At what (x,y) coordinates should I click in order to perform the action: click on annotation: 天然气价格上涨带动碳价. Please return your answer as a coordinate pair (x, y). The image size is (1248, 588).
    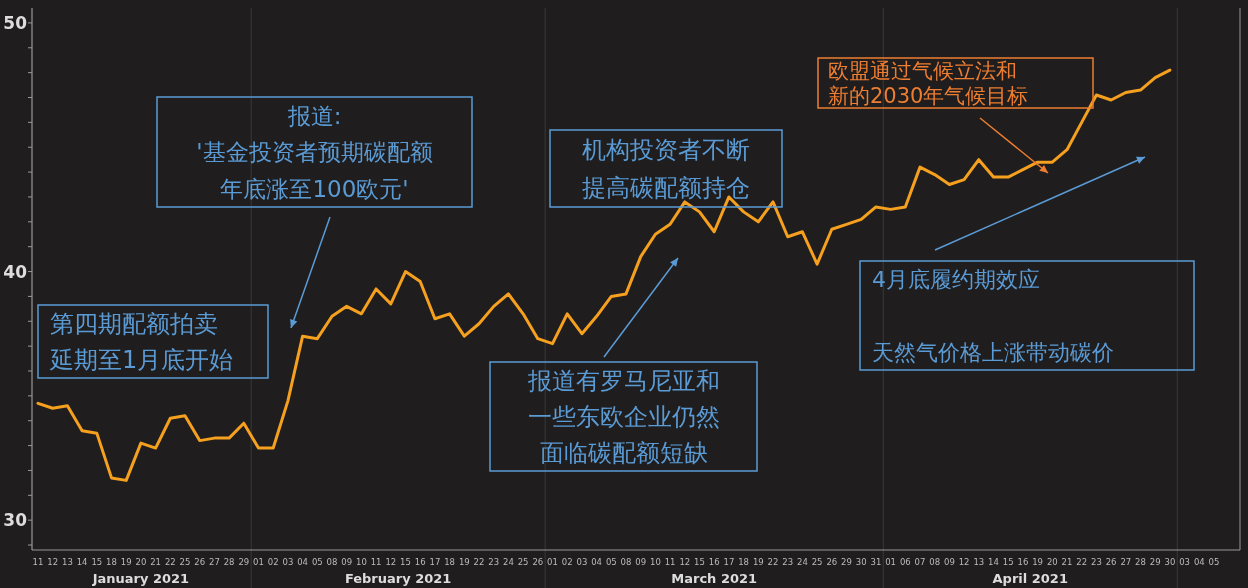
    Looking at the image, I should click on (993, 352).